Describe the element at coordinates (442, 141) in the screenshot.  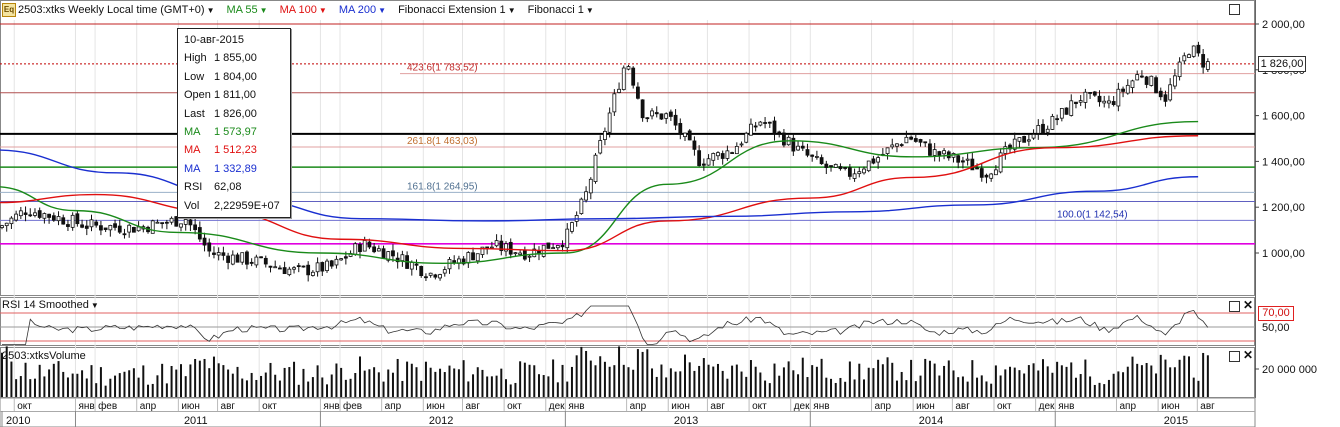
I see `fib-level-label: 261.8(1 463,03)` at that location.